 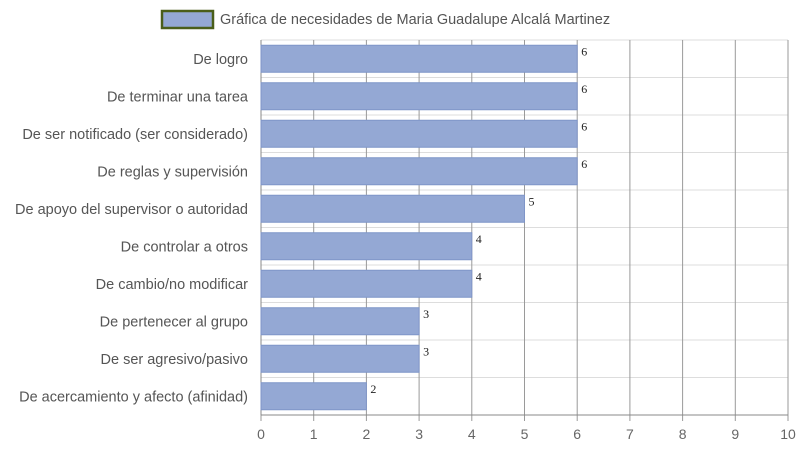 What do you see at coordinates (373, 389) in the screenshot?
I see `data-label: 2` at bounding box center [373, 389].